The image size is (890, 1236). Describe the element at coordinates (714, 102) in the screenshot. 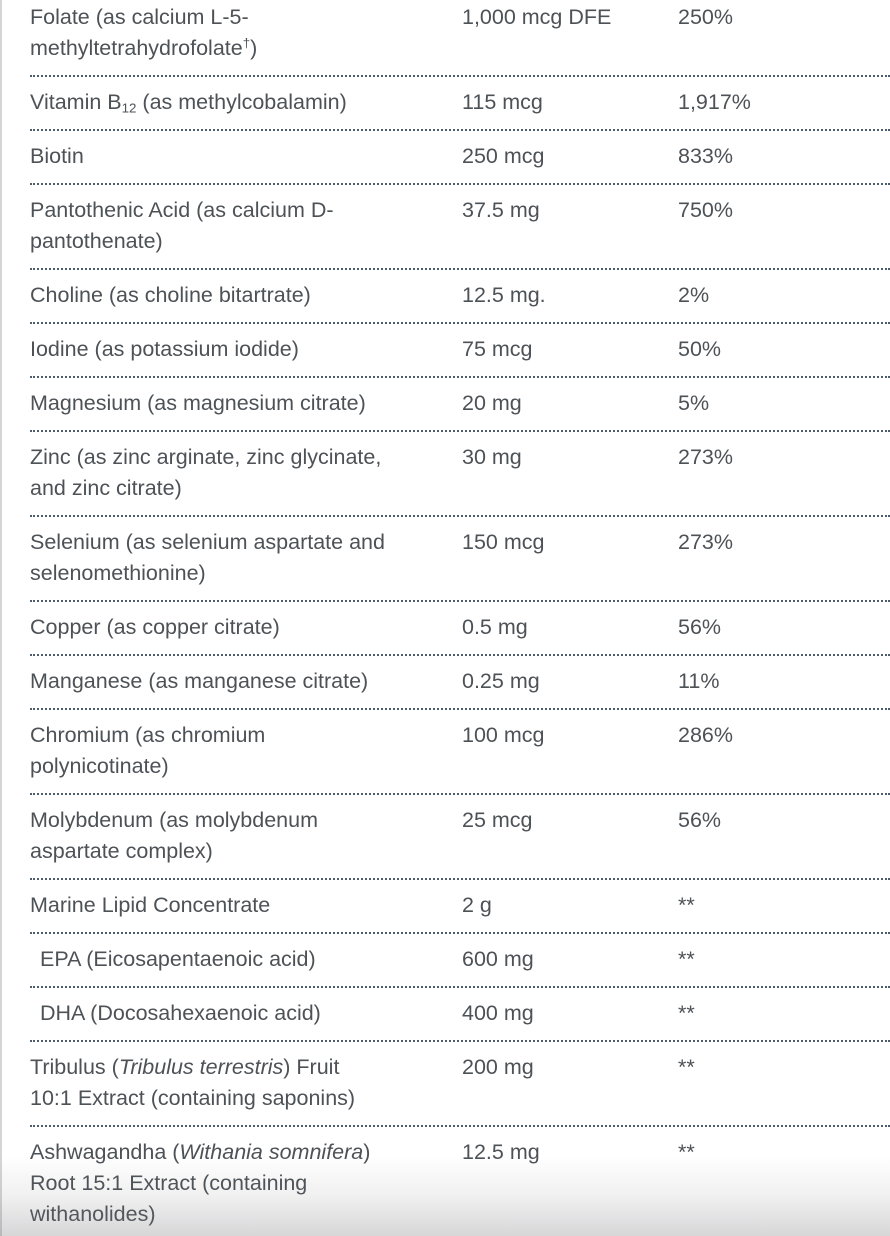

I see `nutrient-daily-value: 1,917%` at that location.